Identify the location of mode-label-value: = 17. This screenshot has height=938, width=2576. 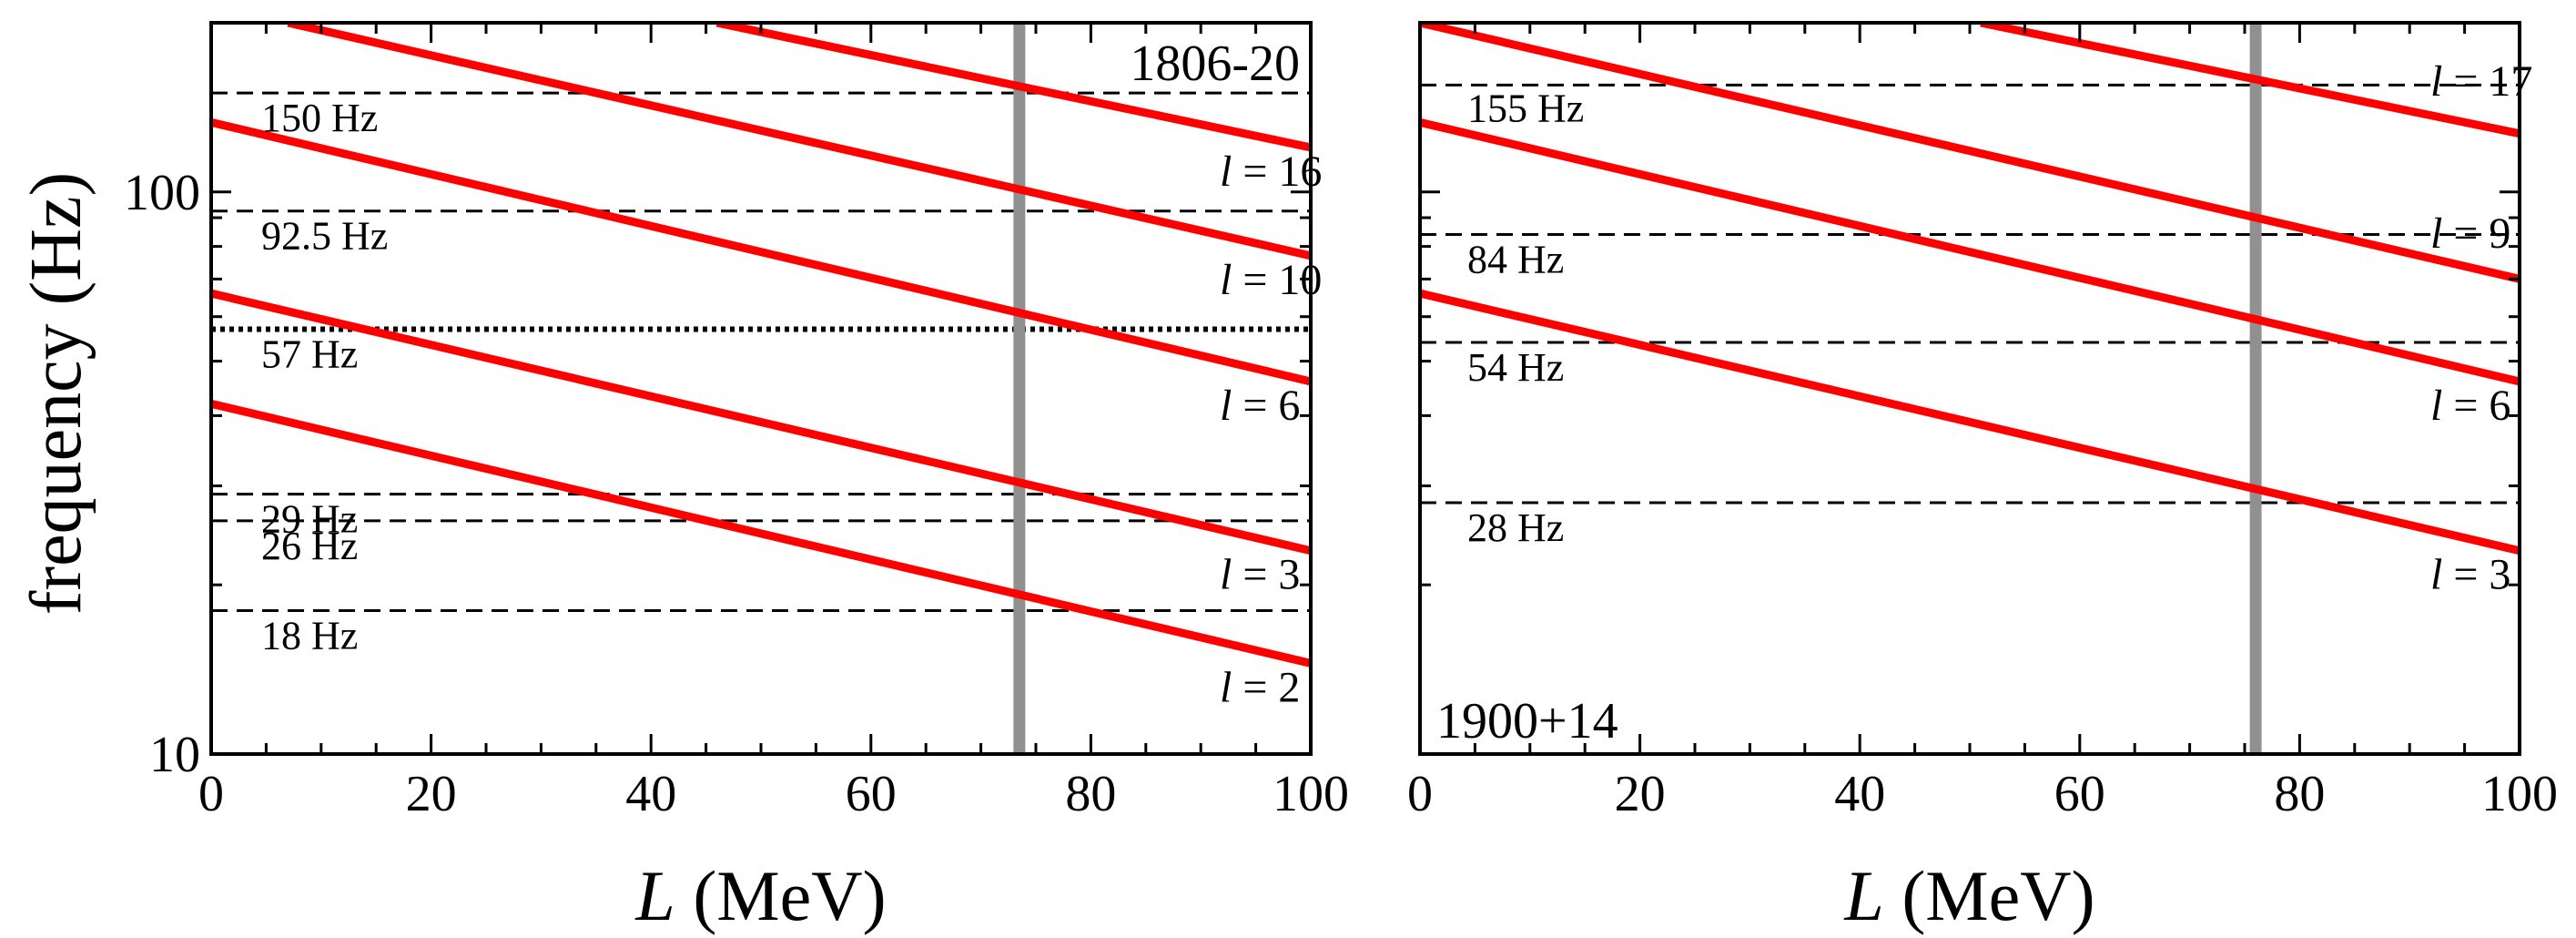
(2487, 81).